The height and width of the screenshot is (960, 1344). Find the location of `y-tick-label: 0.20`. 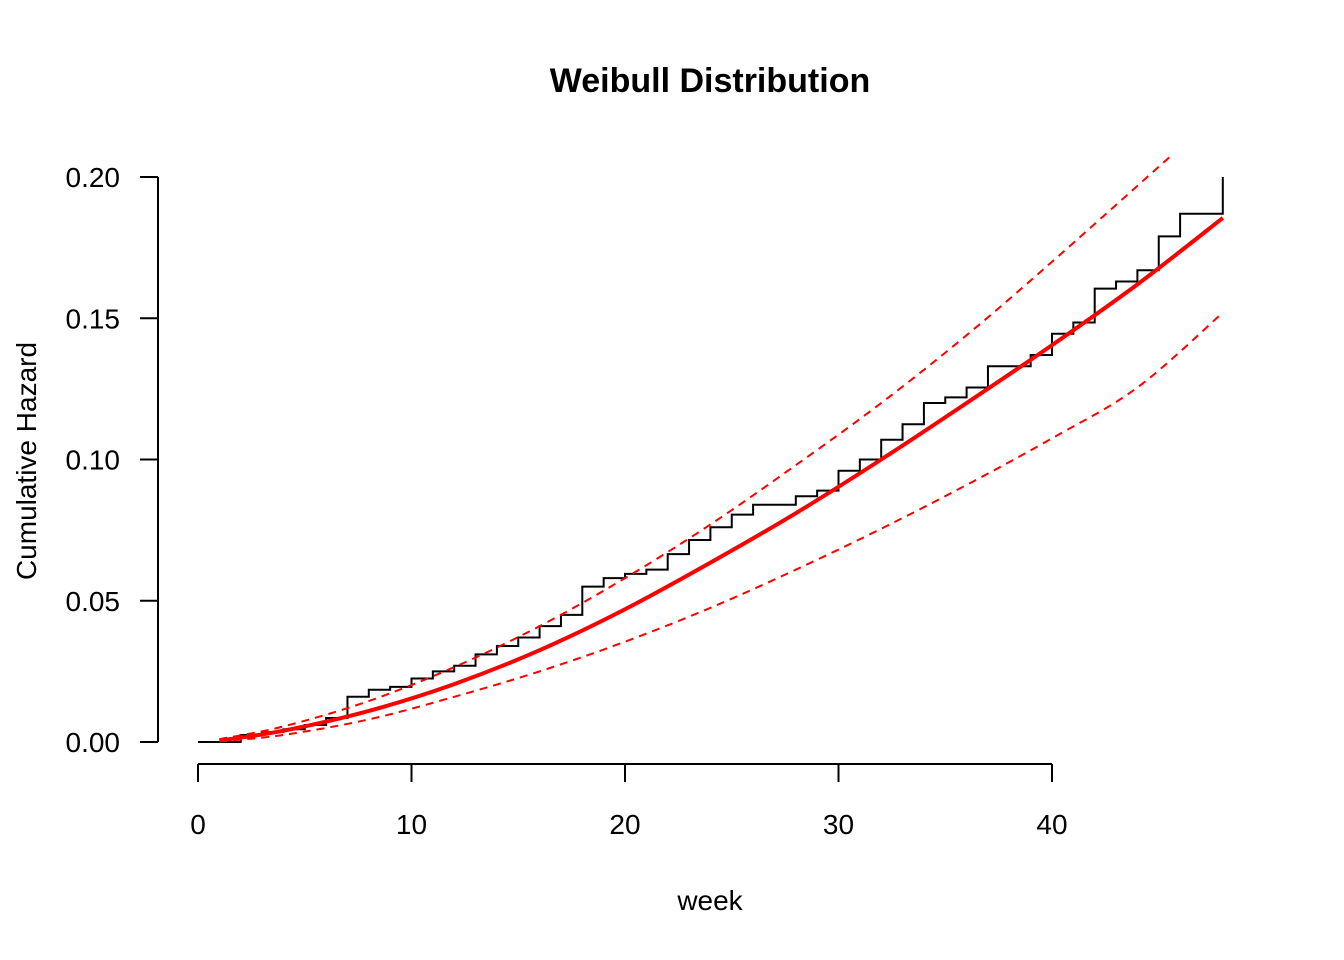

y-tick-label: 0.20 is located at coordinates (93, 177).